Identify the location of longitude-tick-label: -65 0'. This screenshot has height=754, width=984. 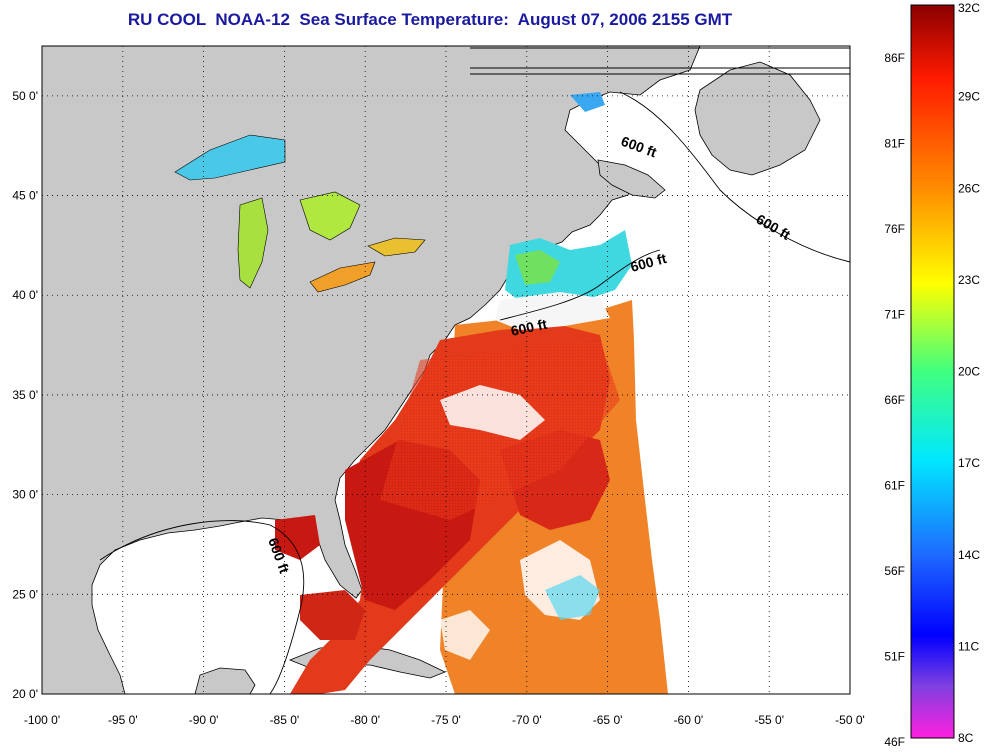
(608, 720).